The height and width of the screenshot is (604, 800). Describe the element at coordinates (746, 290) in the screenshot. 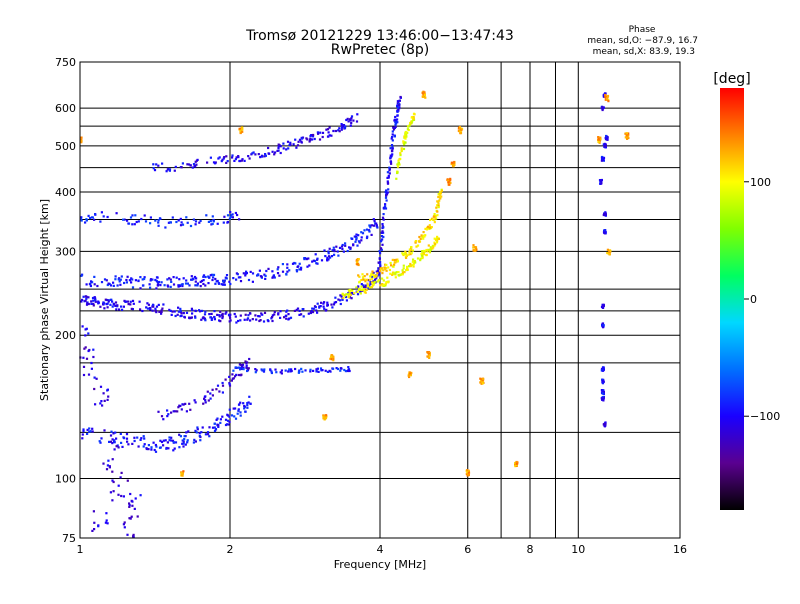

I see `colorbar: [deg] 100 0 −100` at that location.